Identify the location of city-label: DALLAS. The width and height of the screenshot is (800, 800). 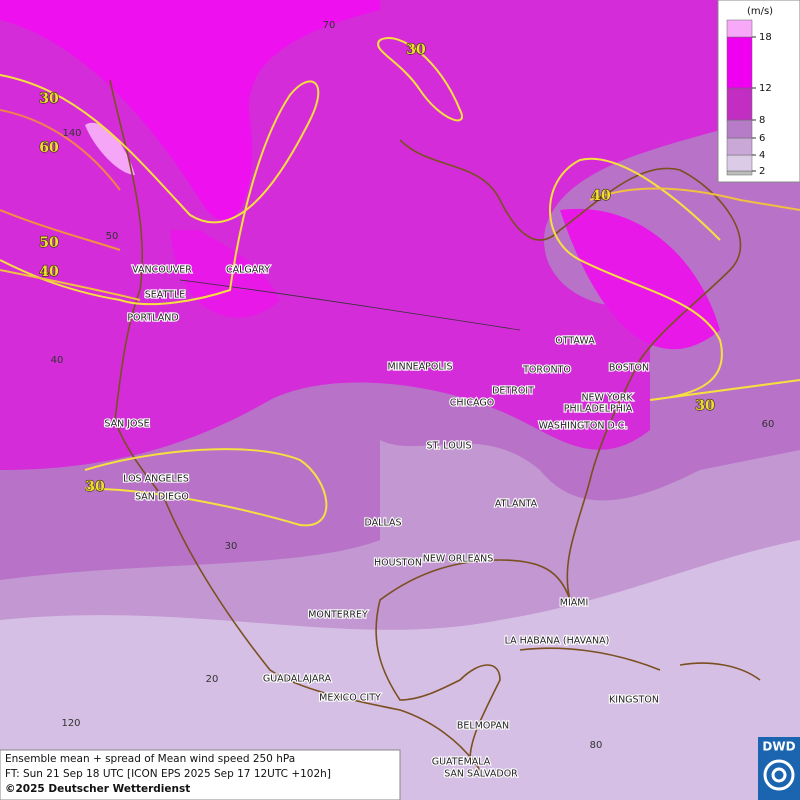
(383, 523).